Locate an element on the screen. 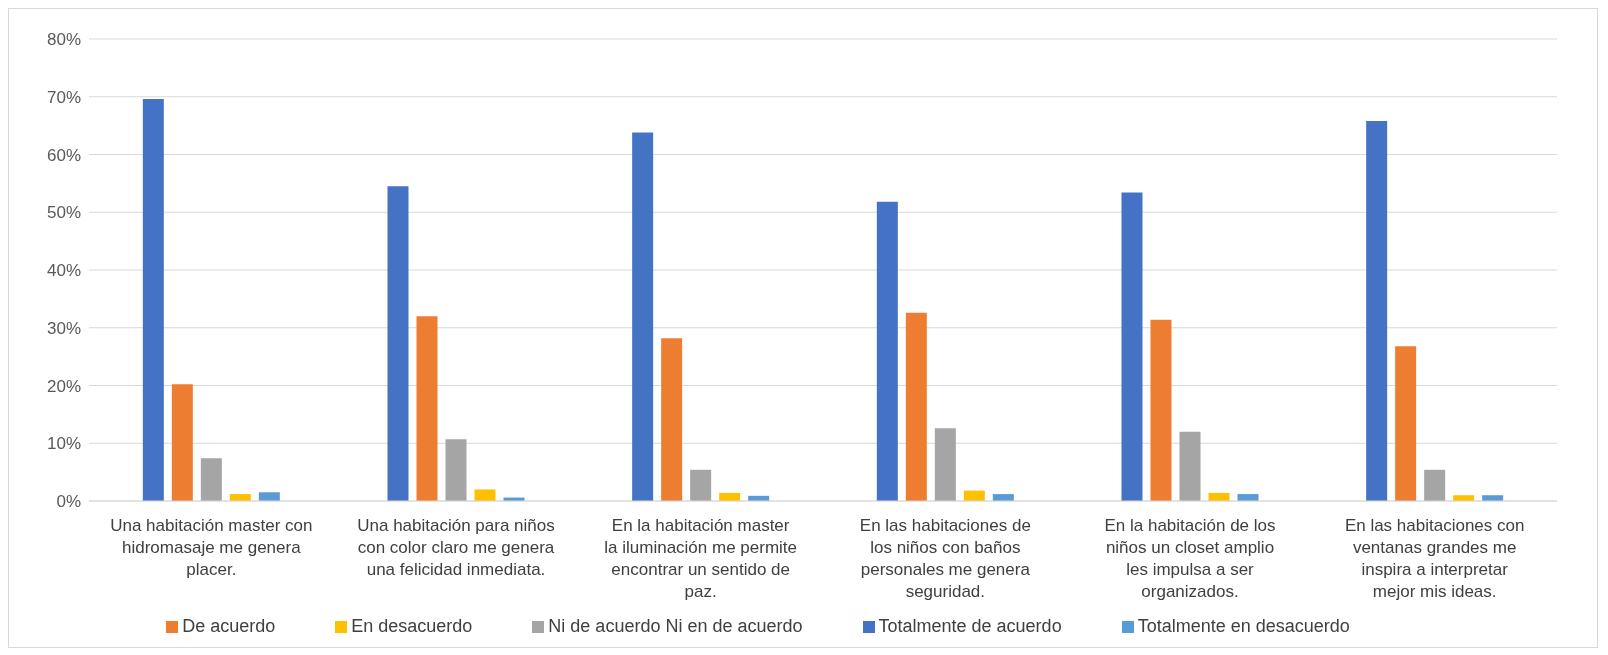 The width and height of the screenshot is (1608, 655). y-tick-label: 30% is located at coordinates (63, 328).